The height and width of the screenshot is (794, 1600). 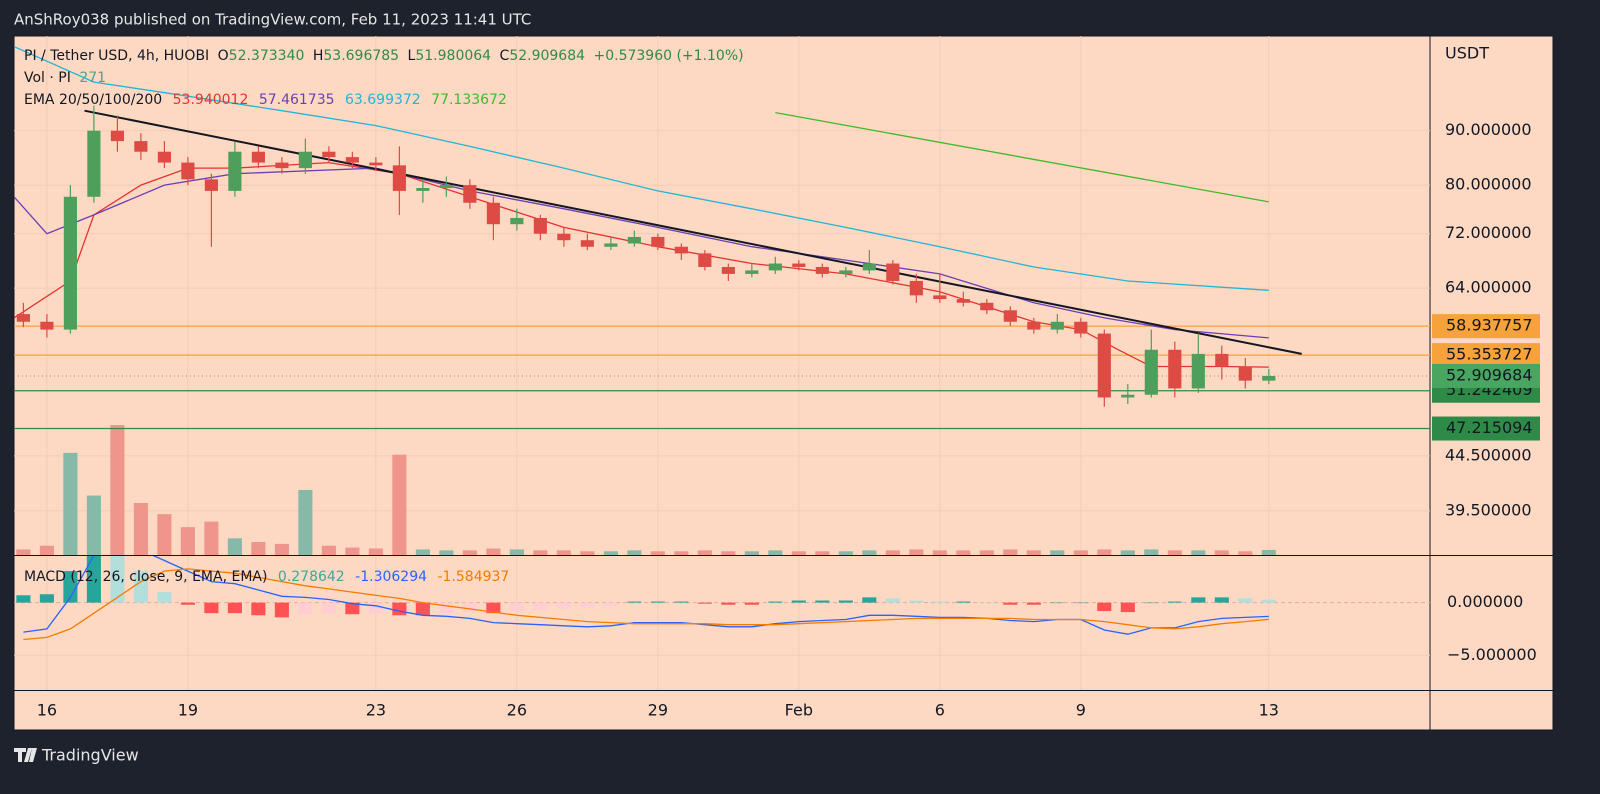 What do you see at coordinates (223, 56) in the screenshot?
I see `o-key: O` at bounding box center [223, 56].